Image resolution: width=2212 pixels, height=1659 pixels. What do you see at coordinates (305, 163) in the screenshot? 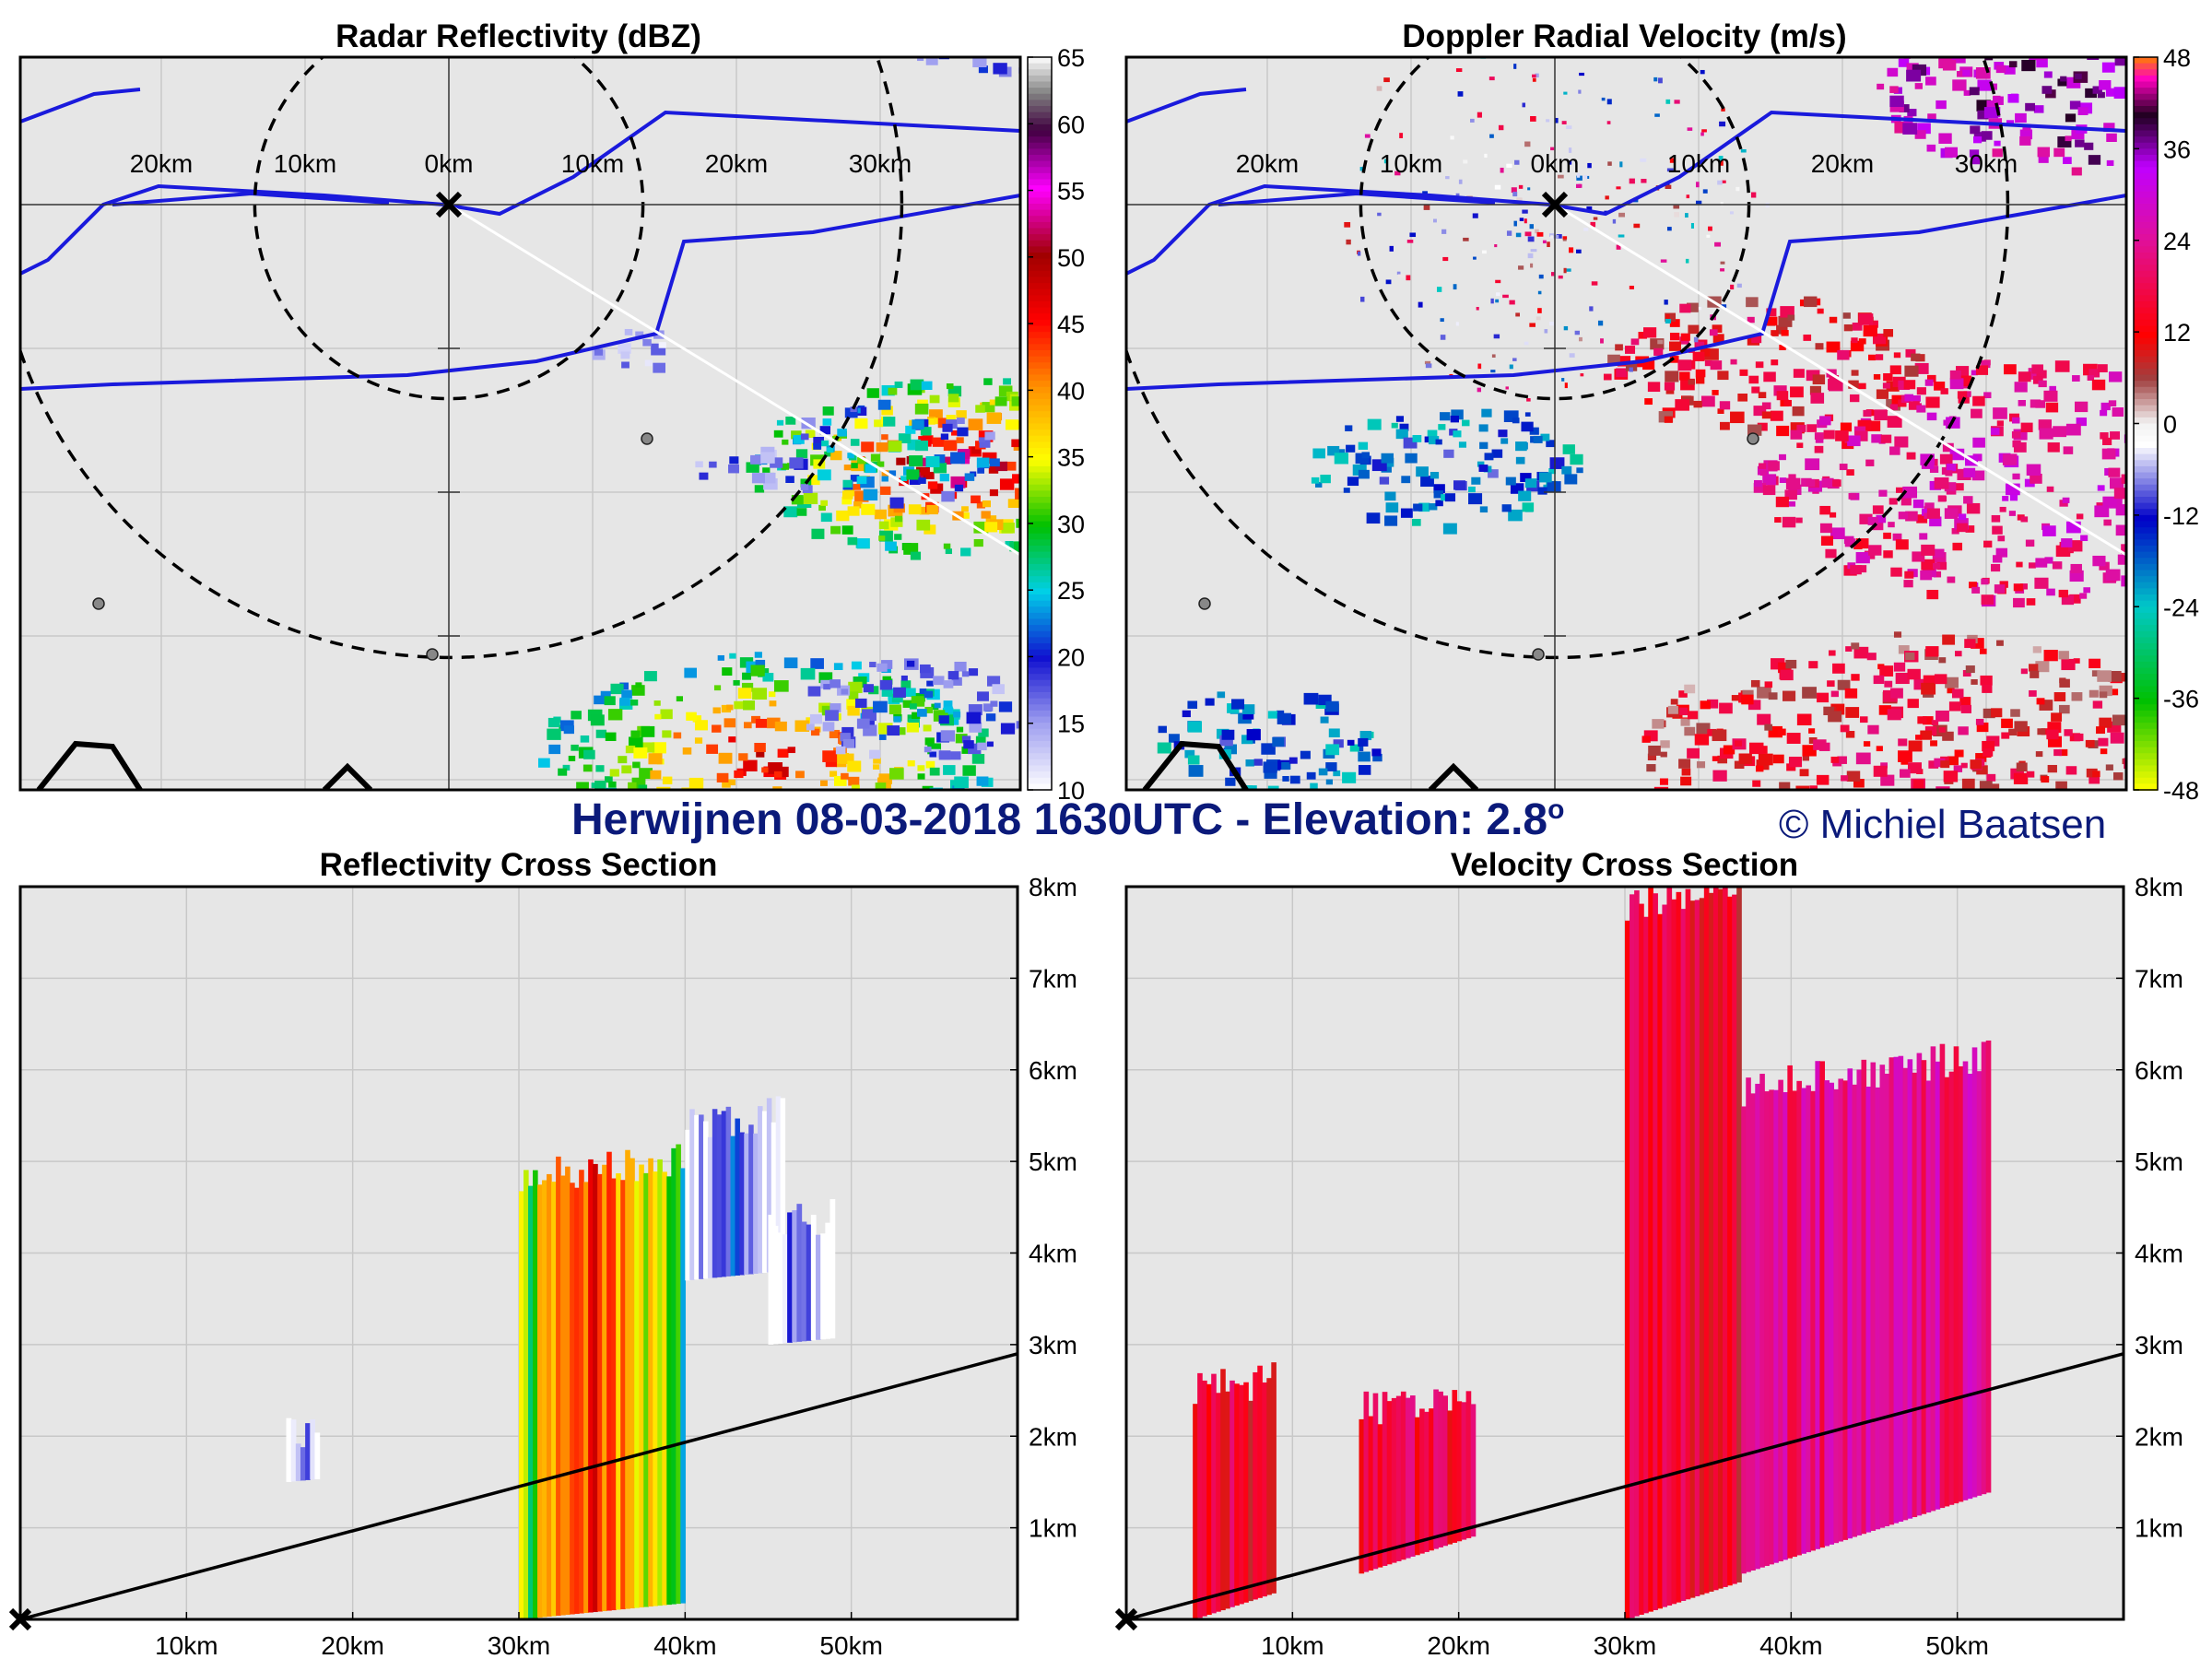
I see `x-tick-label: 10km` at bounding box center [305, 163].